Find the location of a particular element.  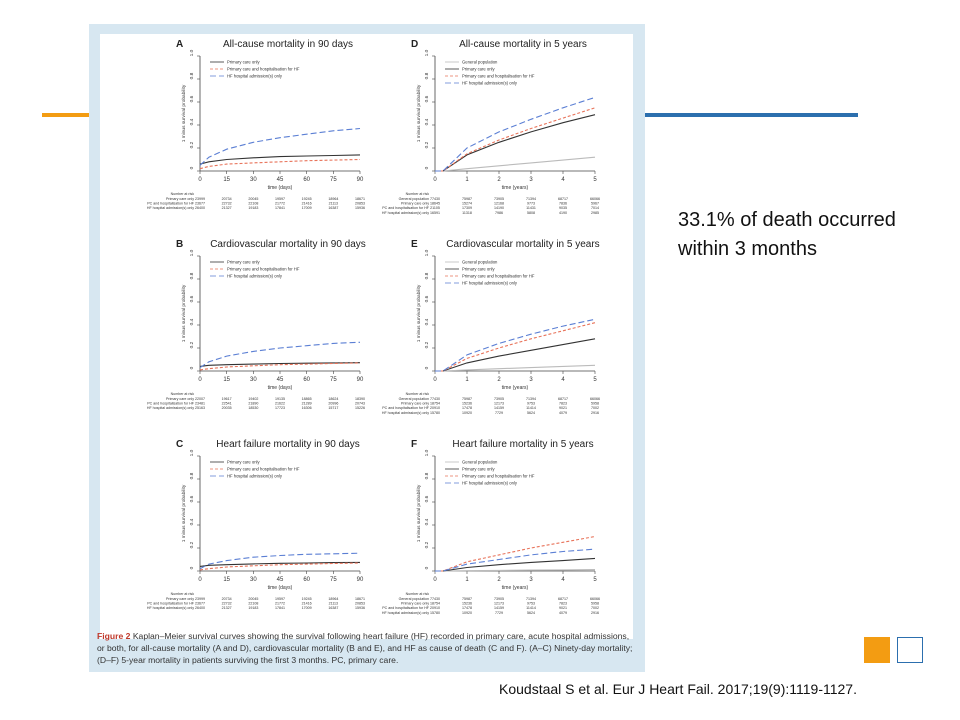

panel-d-risk-value-0-4: 68717 is located at coordinates (563, 199).